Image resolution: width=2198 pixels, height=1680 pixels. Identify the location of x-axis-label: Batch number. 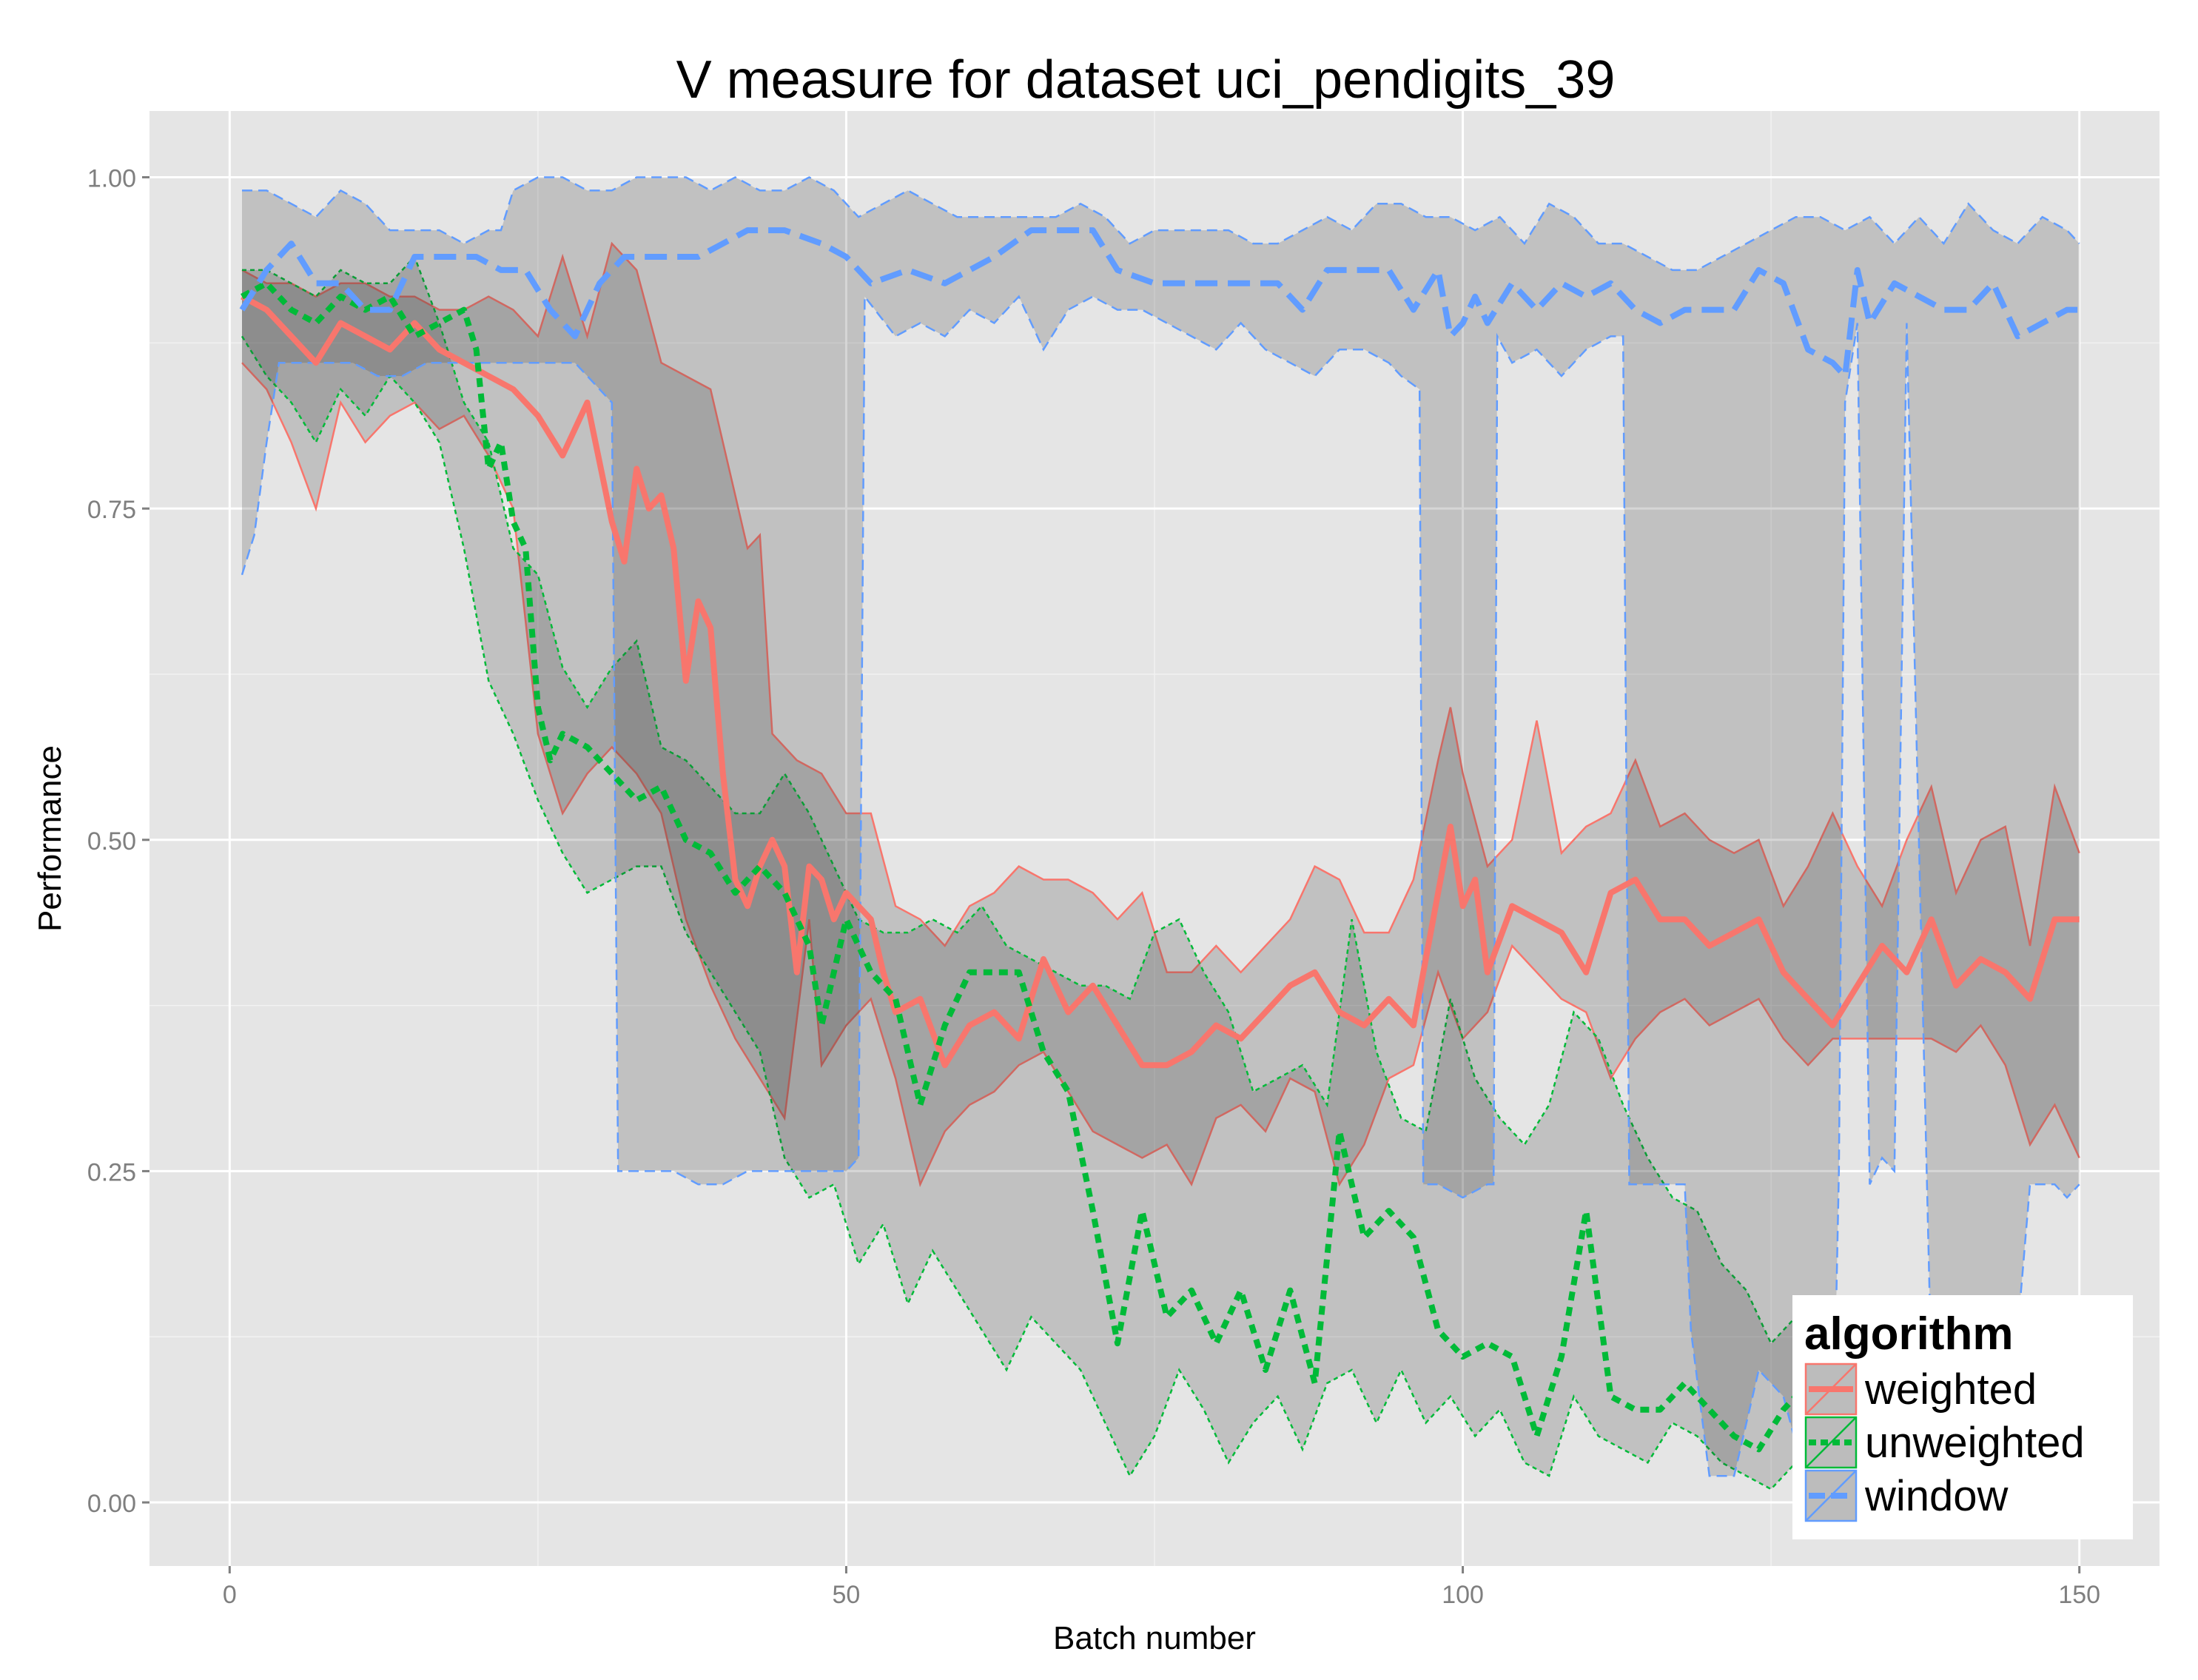
(1154, 1638).